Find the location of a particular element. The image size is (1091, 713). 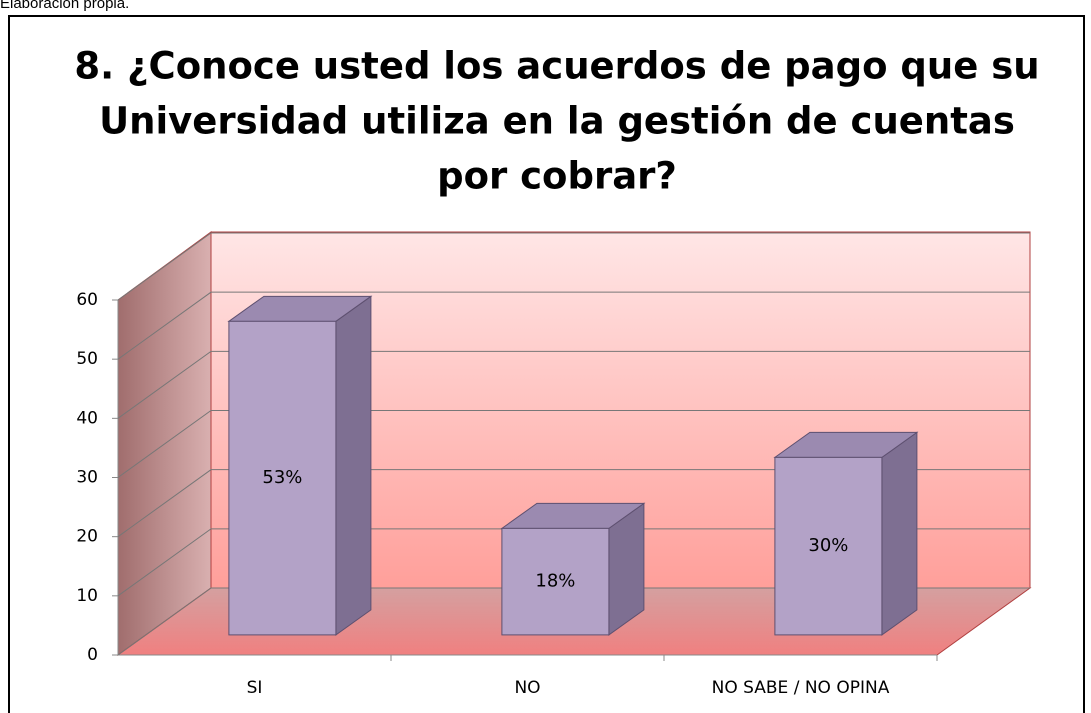

title-line: por cobrar? is located at coordinates (557, 176).